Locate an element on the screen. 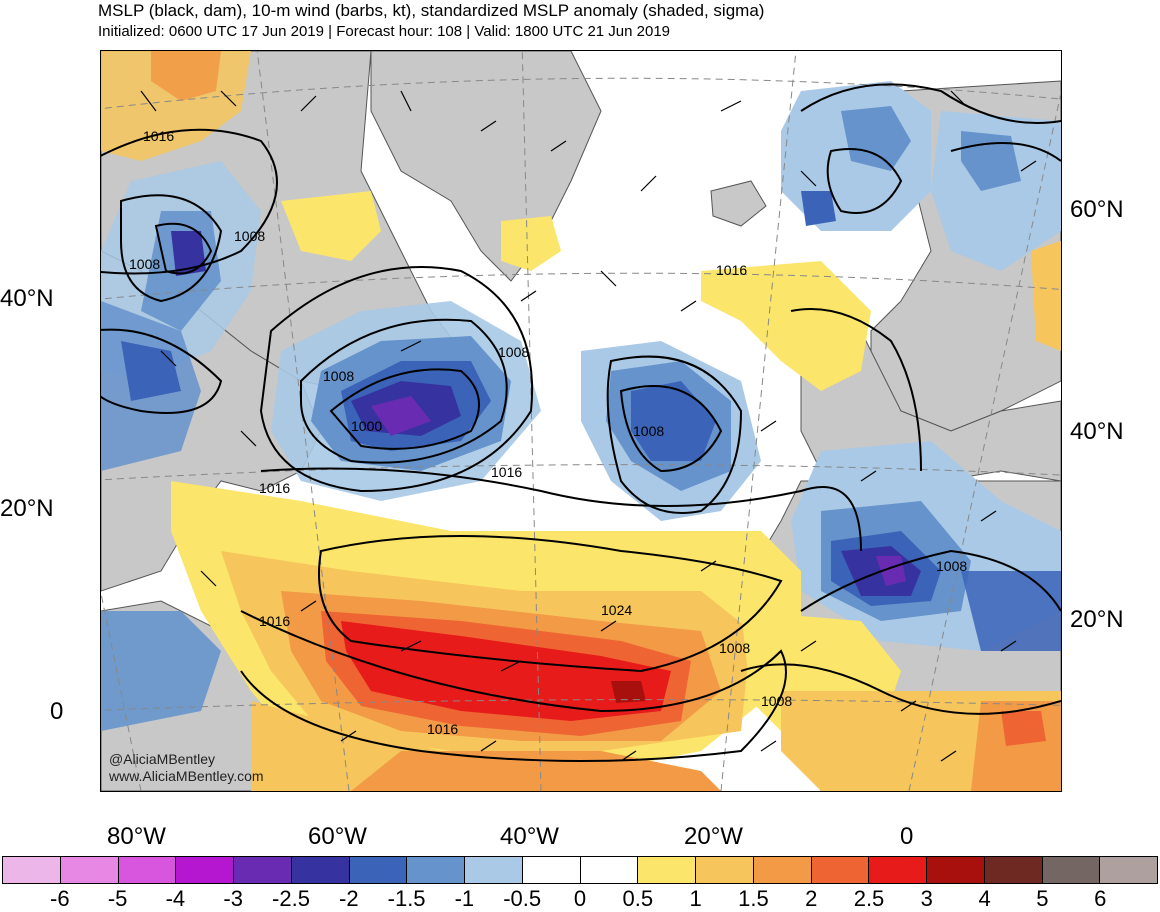  colorbar-tick-label: -2.5 is located at coordinates (291, 898).